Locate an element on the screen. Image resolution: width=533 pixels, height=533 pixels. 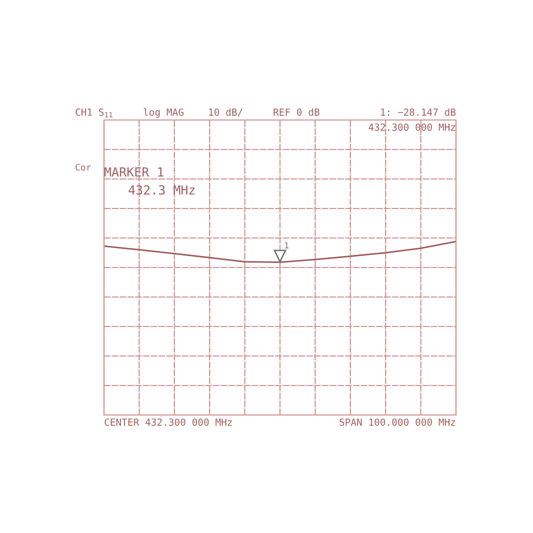
text: 432.300 000 MHz is located at coordinates (412, 127).